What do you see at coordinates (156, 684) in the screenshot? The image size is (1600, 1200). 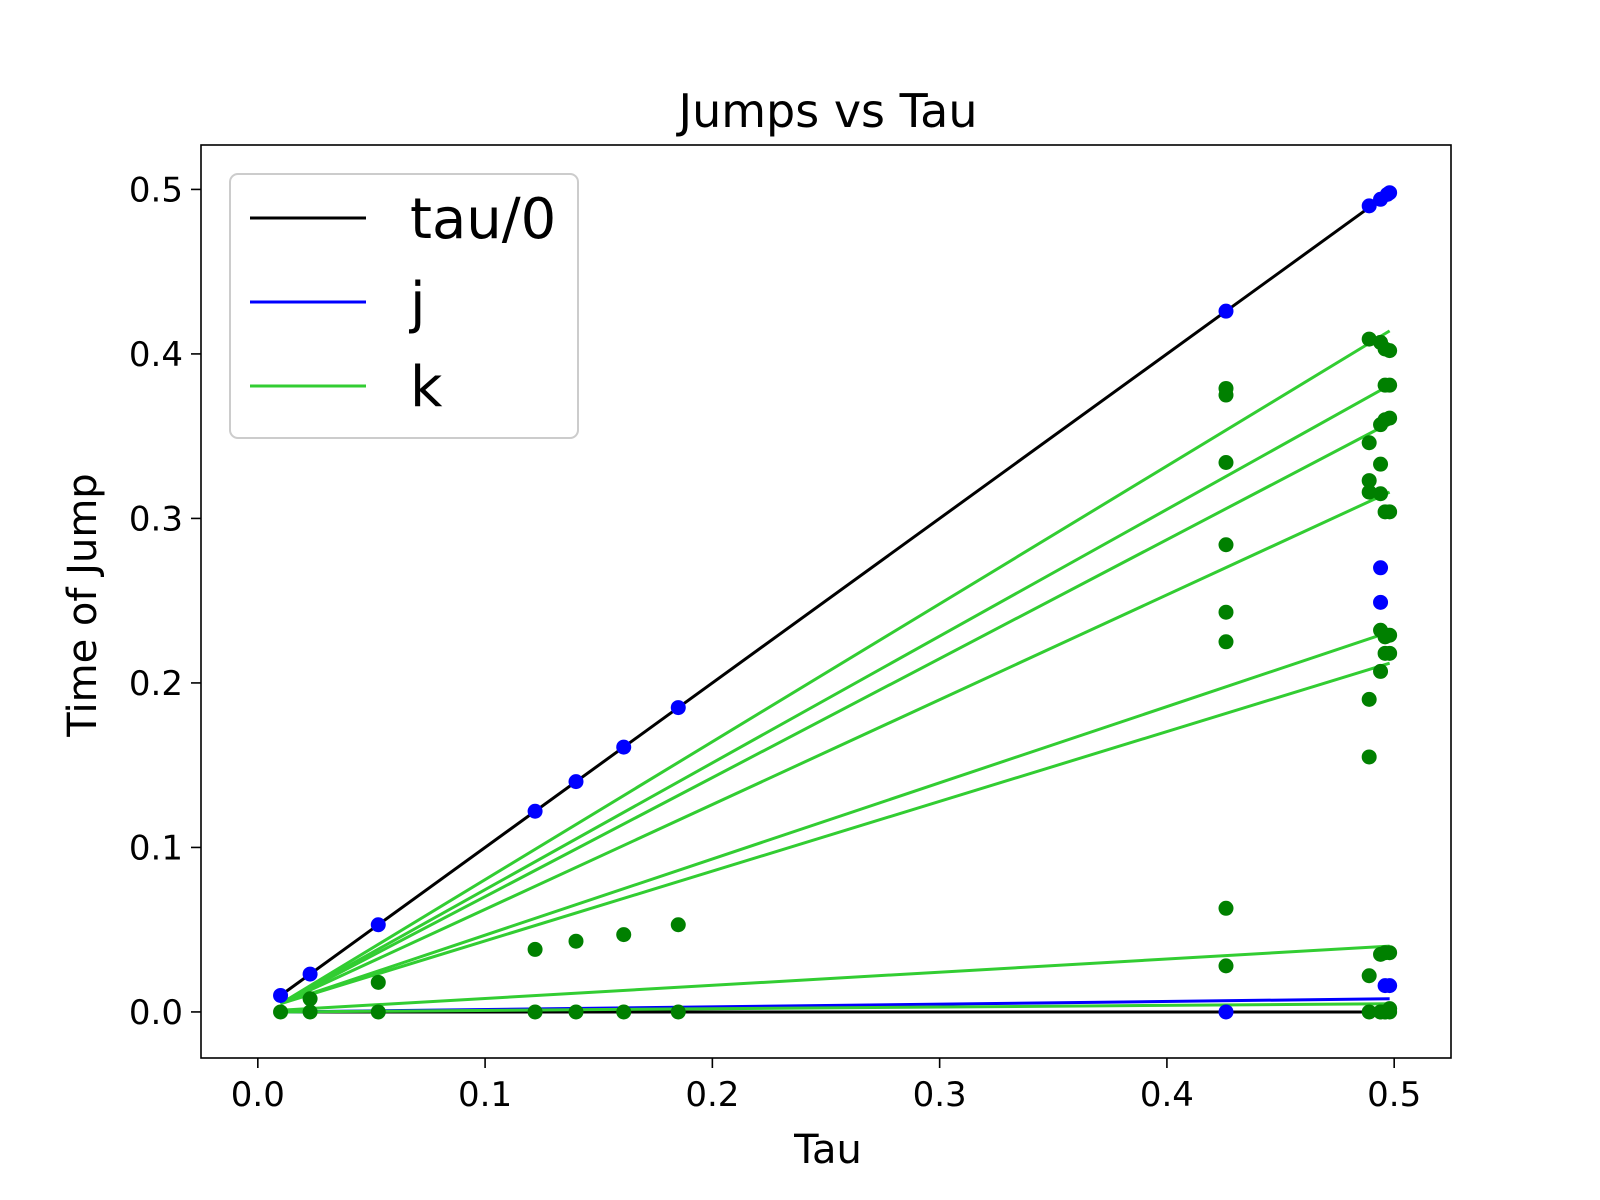 I see `y-tick-label-2: 0.2` at bounding box center [156, 684].